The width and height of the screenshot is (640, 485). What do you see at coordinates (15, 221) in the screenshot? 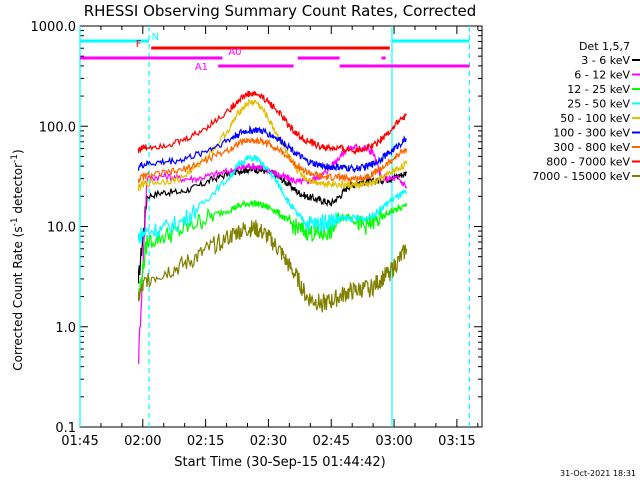
I see `y-axis-label-sup1: -1` at bounding box center [15, 221].